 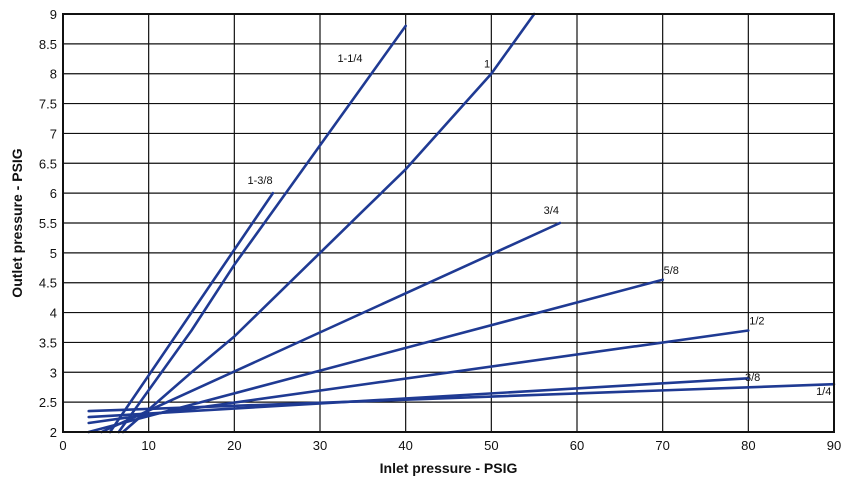 I want to click on x-tick-label: 20, so click(x=234, y=445).